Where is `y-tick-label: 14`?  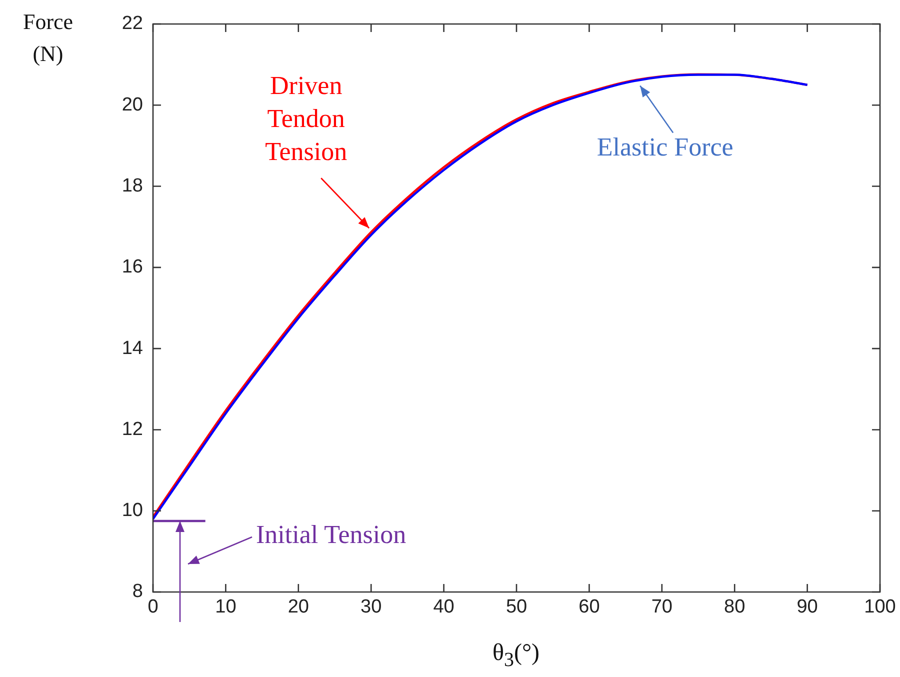 y-tick-label: 14 is located at coordinates (133, 348).